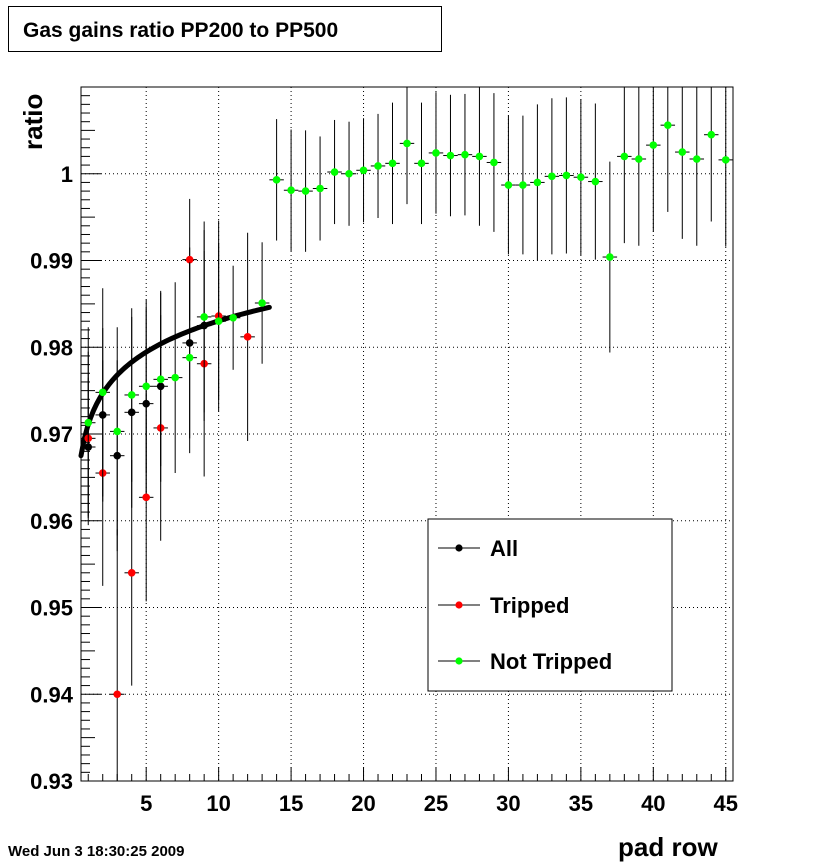  What do you see at coordinates (436, 803) in the screenshot?
I see `x-tick-label: 25` at bounding box center [436, 803].